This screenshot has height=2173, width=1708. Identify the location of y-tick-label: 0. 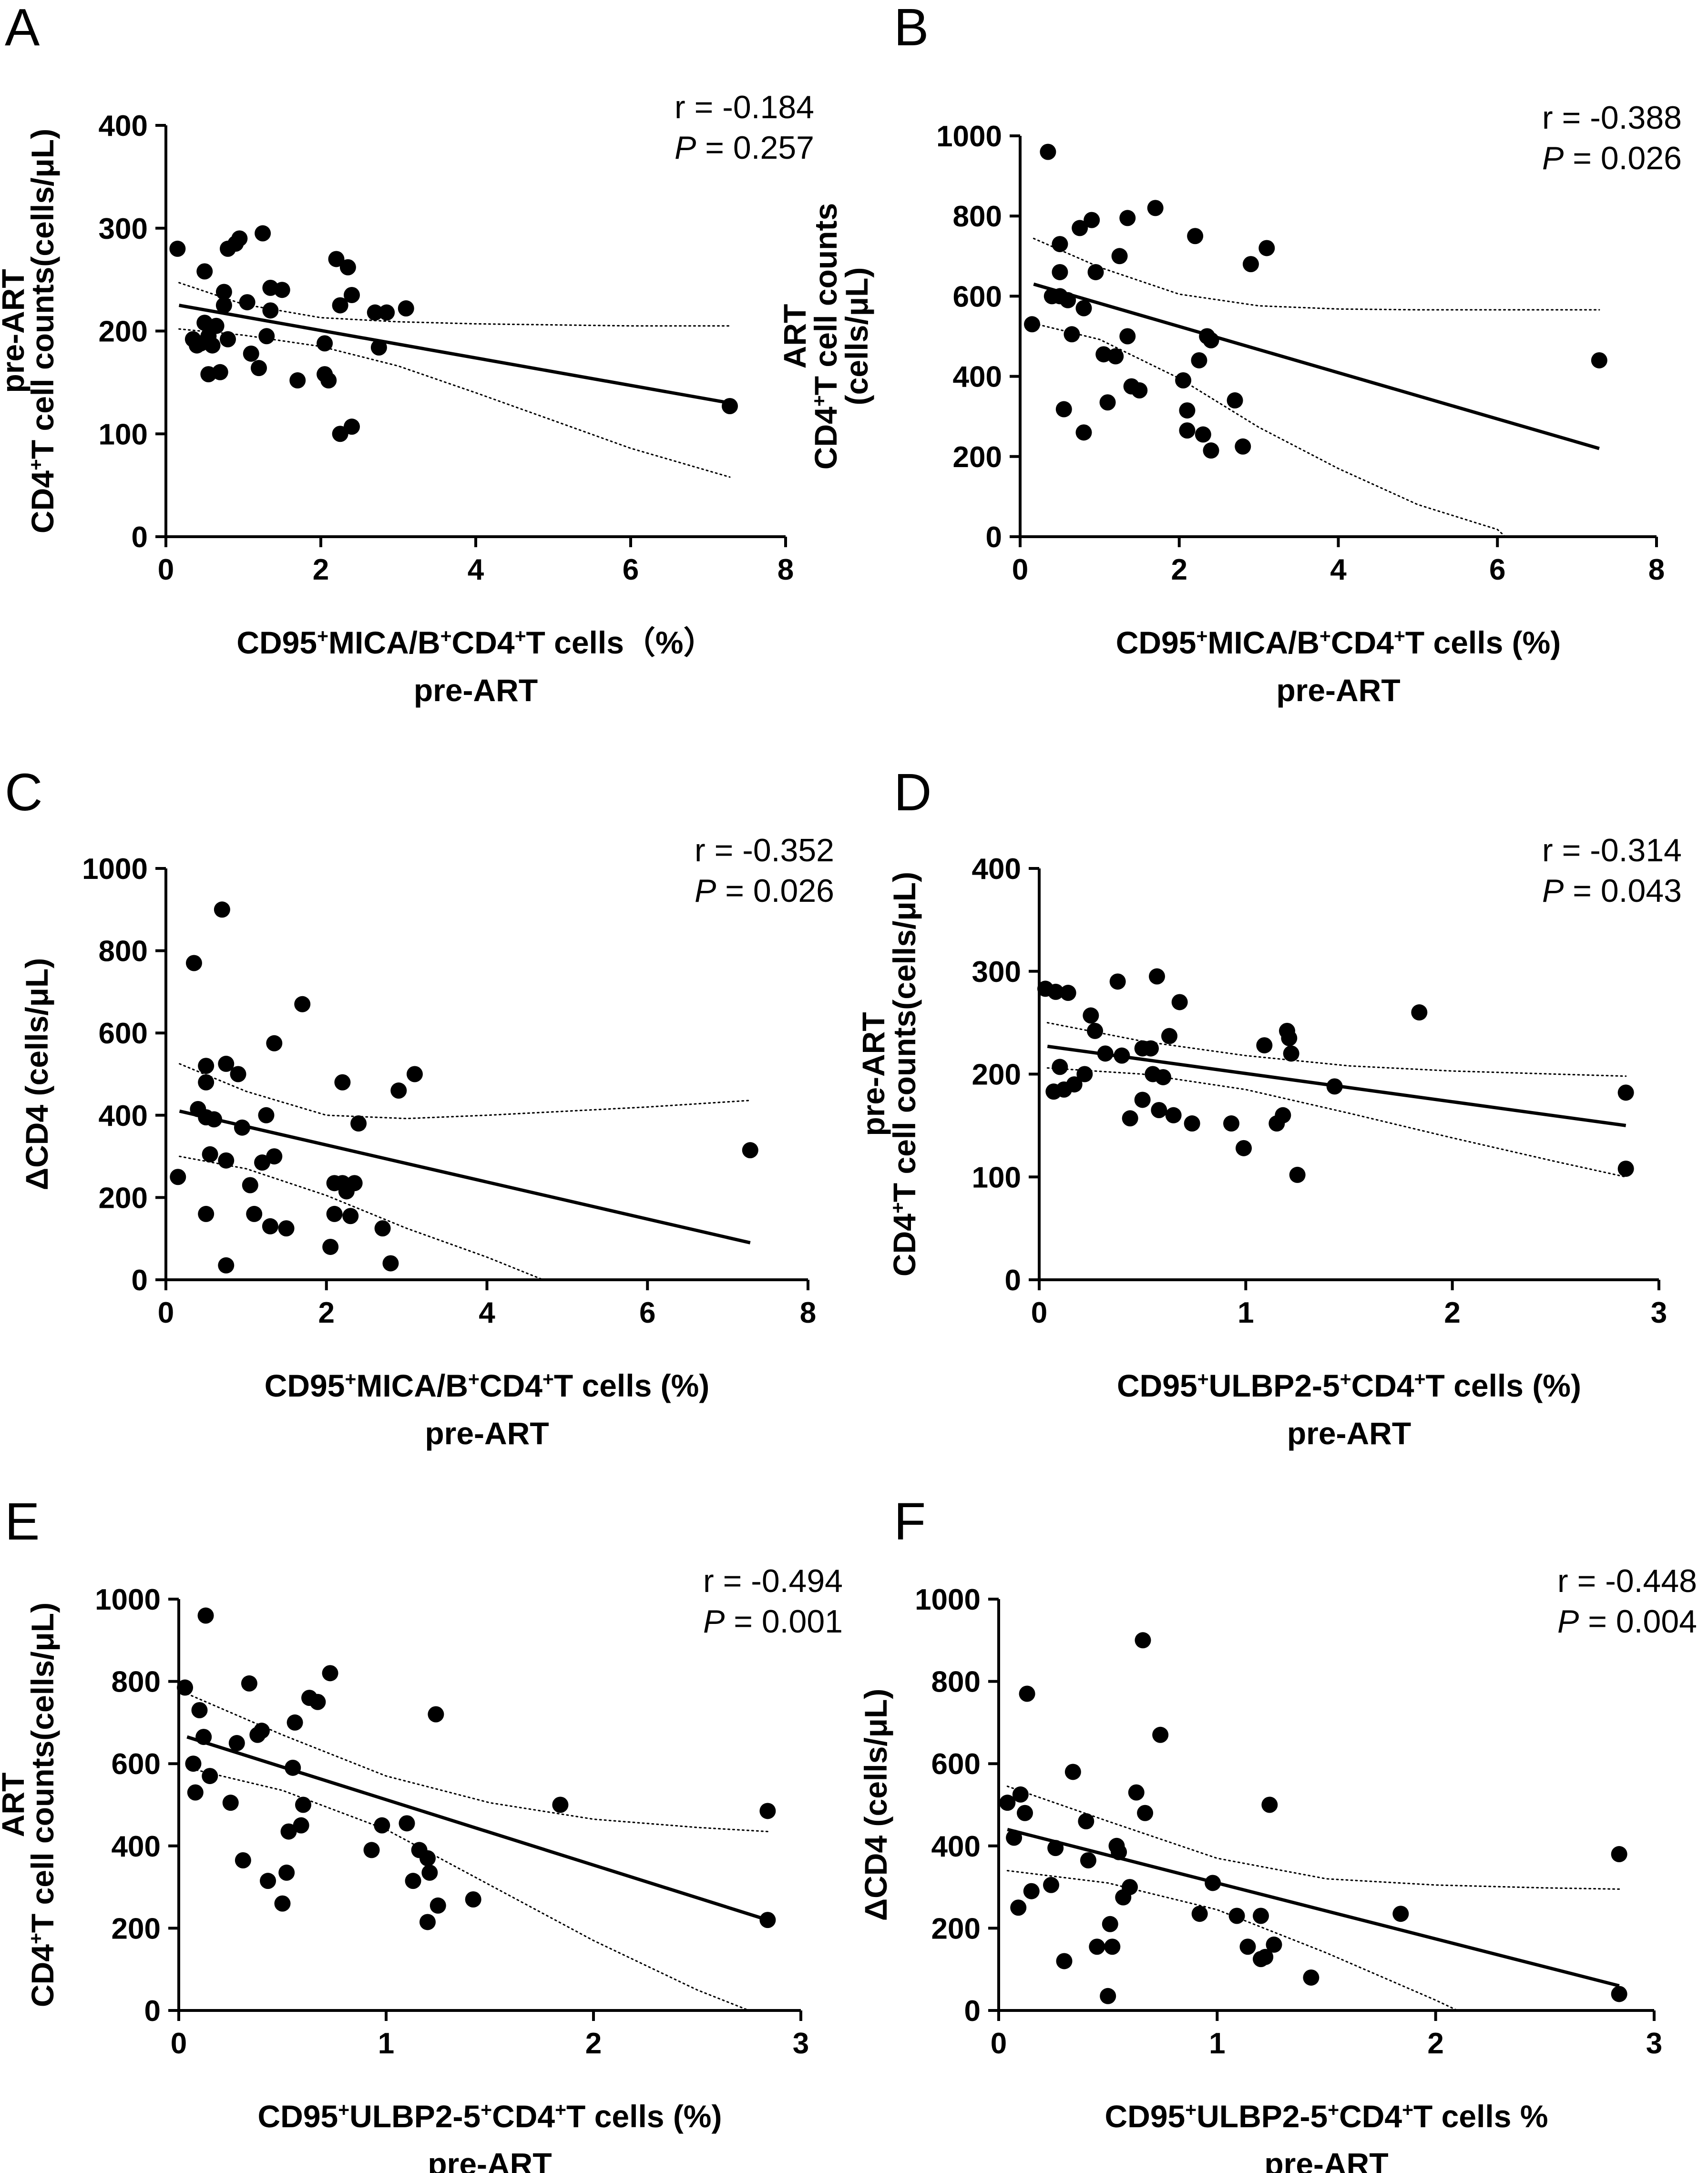
(994, 537).